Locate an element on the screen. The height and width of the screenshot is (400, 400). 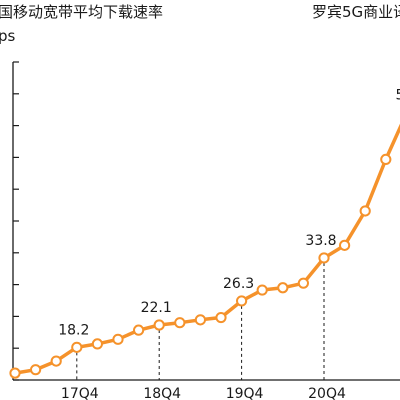
chart-subtitle: 罗宾5G商业译 is located at coordinates (356, 12).